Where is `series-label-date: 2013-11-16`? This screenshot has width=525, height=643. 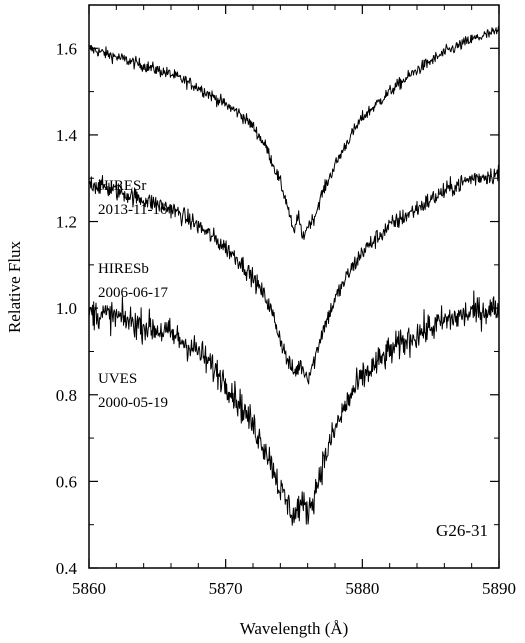 series-label-date: 2013-11-16 is located at coordinates (133, 210).